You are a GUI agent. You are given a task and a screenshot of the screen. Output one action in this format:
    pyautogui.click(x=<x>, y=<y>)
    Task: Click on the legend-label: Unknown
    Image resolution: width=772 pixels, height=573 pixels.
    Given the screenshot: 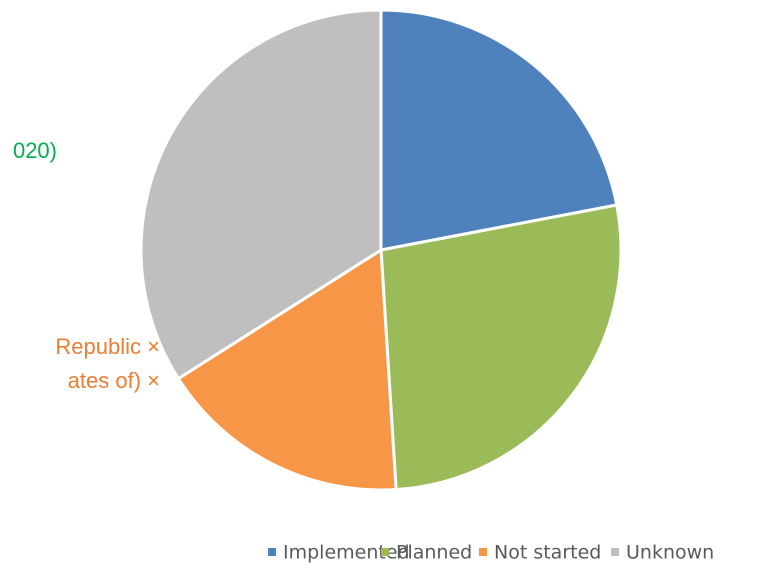 What is the action you would take?
    pyautogui.click(x=670, y=553)
    